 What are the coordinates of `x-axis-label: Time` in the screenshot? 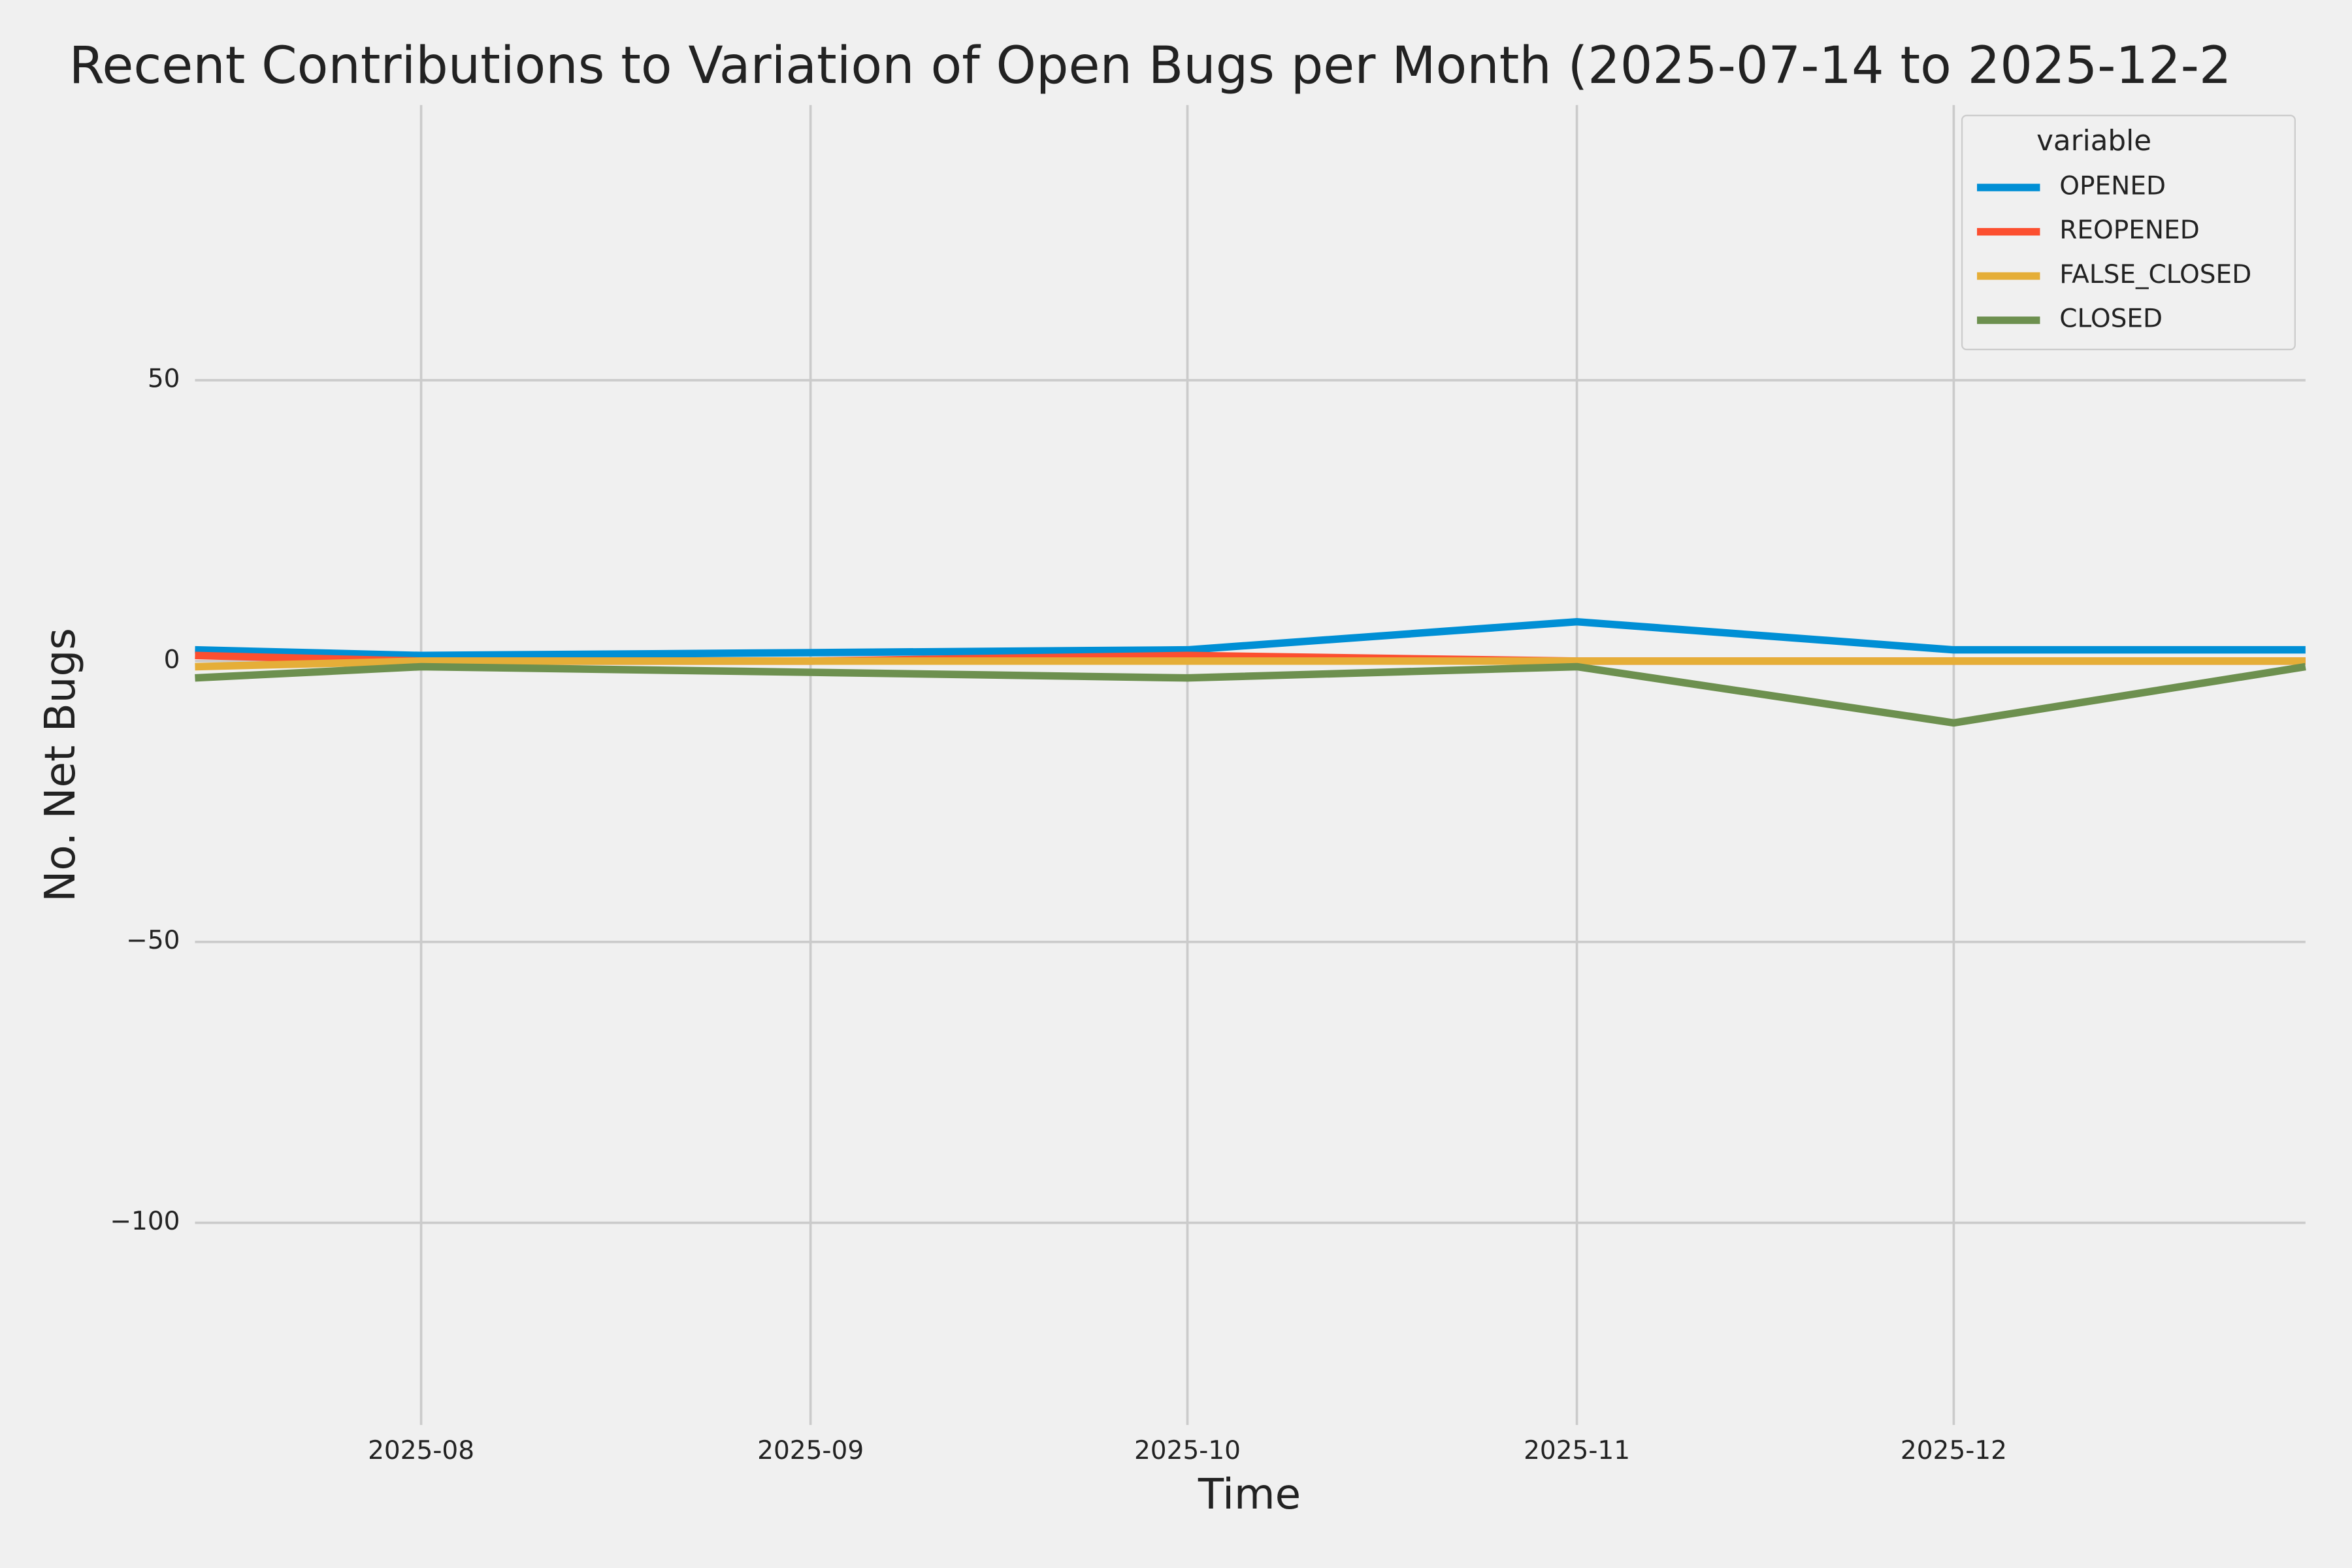 It's located at (1249, 1494).